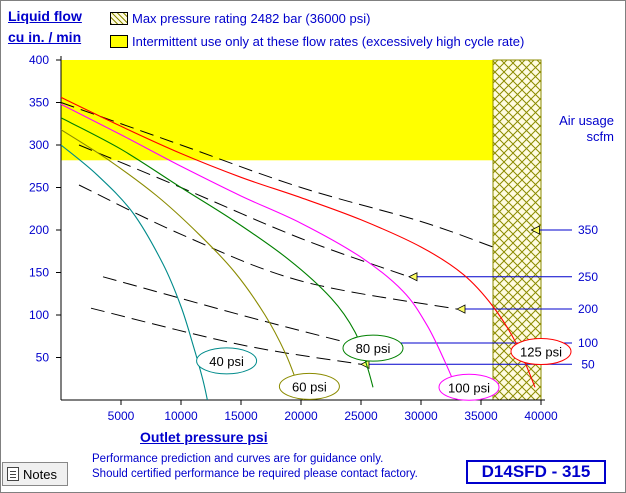 This screenshot has height=493, width=626. I want to click on x-tick-label: 25000, so click(361, 416).